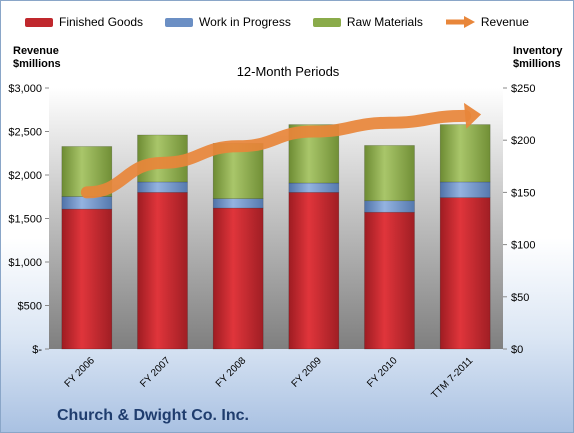  Describe the element at coordinates (523, 246) in the screenshot. I see `right-tick-label: $100` at that location.